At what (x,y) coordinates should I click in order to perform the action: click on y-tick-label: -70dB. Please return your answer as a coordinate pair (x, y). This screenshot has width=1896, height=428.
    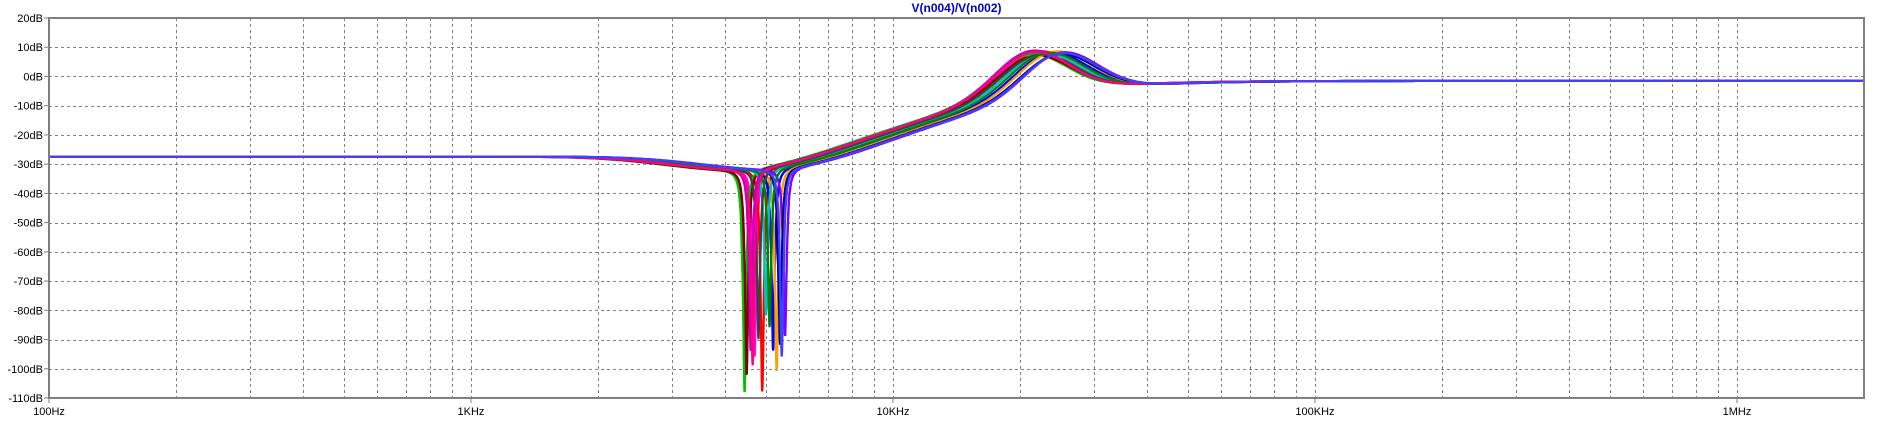
    Looking at the image, I should click on (28, 282).